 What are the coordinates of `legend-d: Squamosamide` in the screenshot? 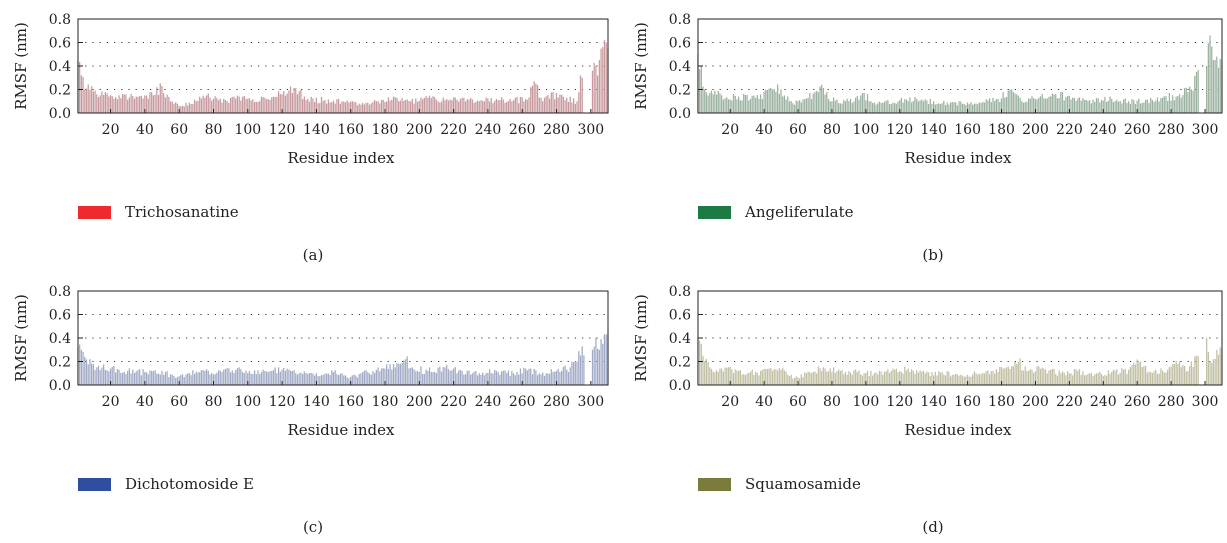 It's located at (779, 484).